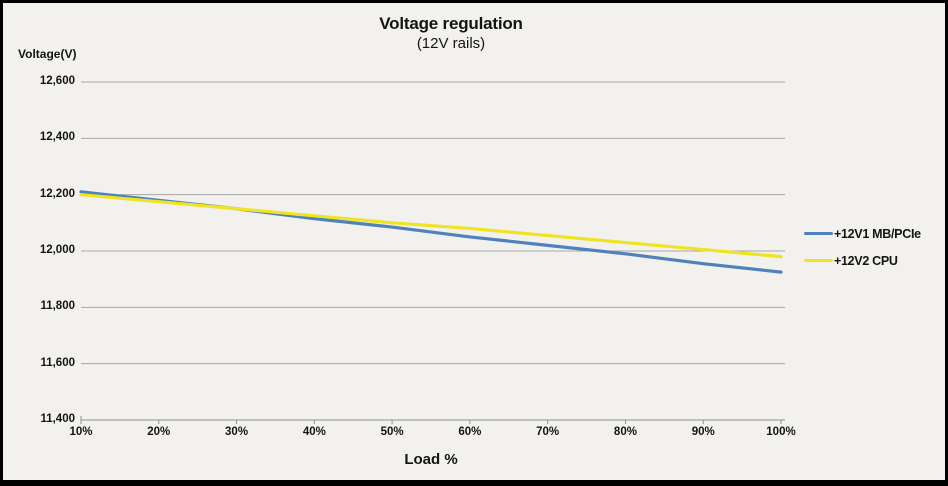 The height and width of the screenshot is (486, 948). What do you see at coordinates (548, 432) in the screenshot?
I see `x-tick-label: 70%` at bounding box center [548, 432].